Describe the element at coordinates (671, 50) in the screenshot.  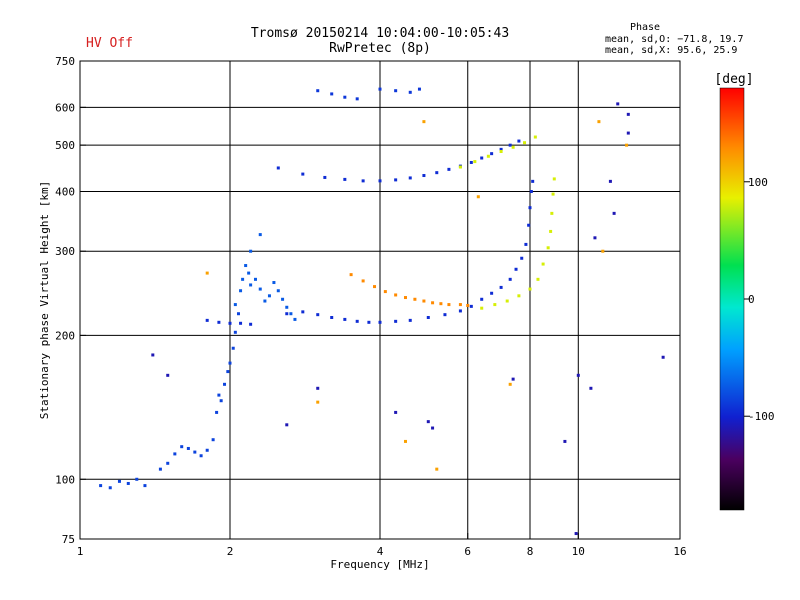
I see `phase-x-stats: mean, sd,X: 95.6, 25.9` at that location.